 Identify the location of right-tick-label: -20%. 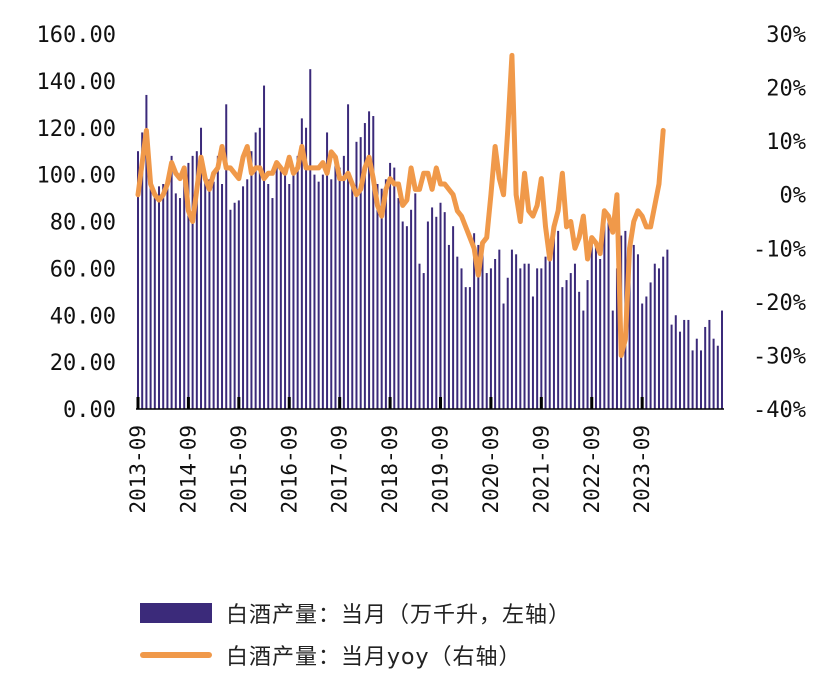
(779, 303).